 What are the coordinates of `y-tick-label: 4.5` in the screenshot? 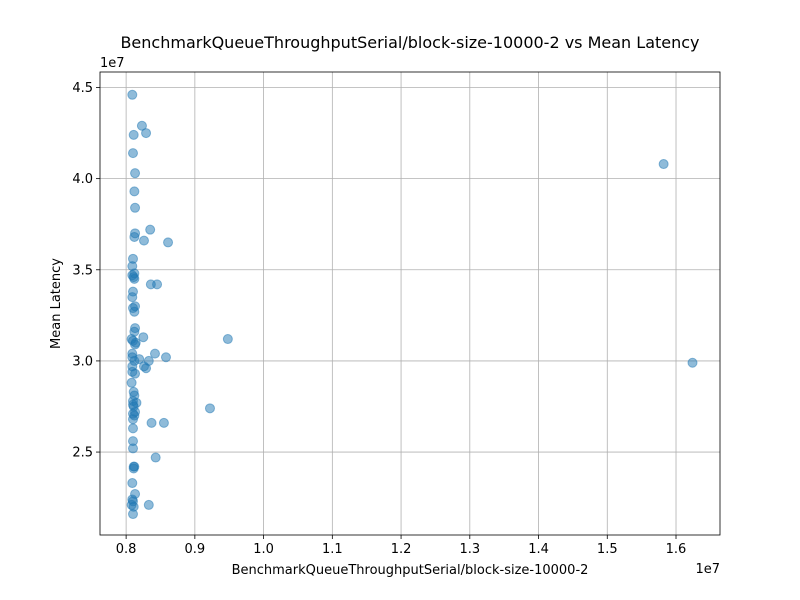 It's located at (82, 88).